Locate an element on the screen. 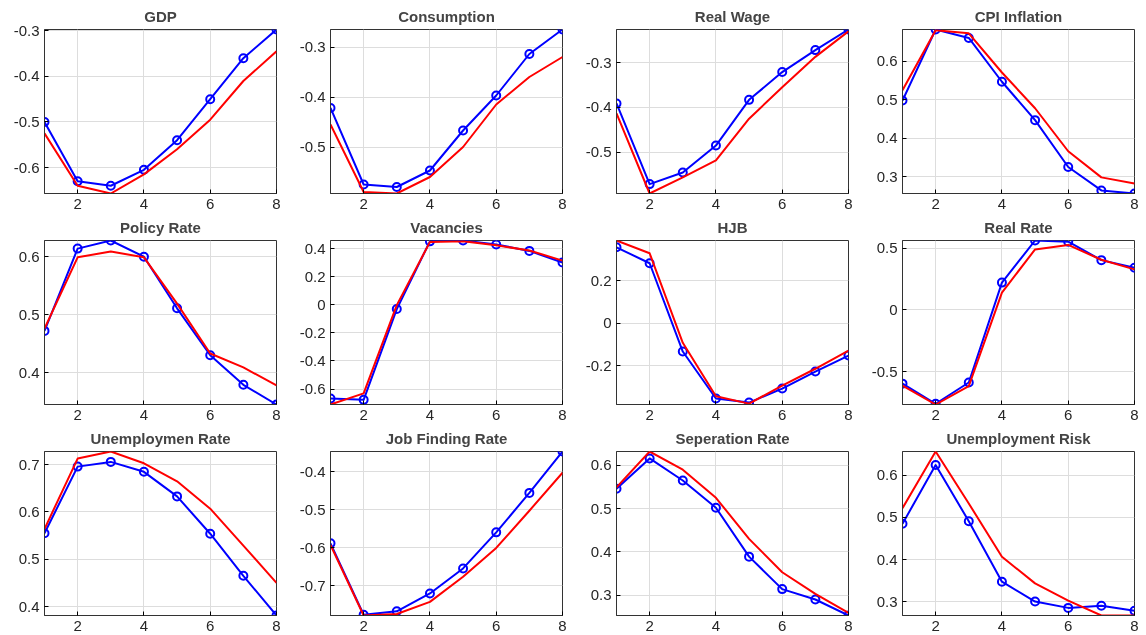 The image size is (1146, 635). chart-title: Unemployment Risk is located at coordinates (1019, 438).